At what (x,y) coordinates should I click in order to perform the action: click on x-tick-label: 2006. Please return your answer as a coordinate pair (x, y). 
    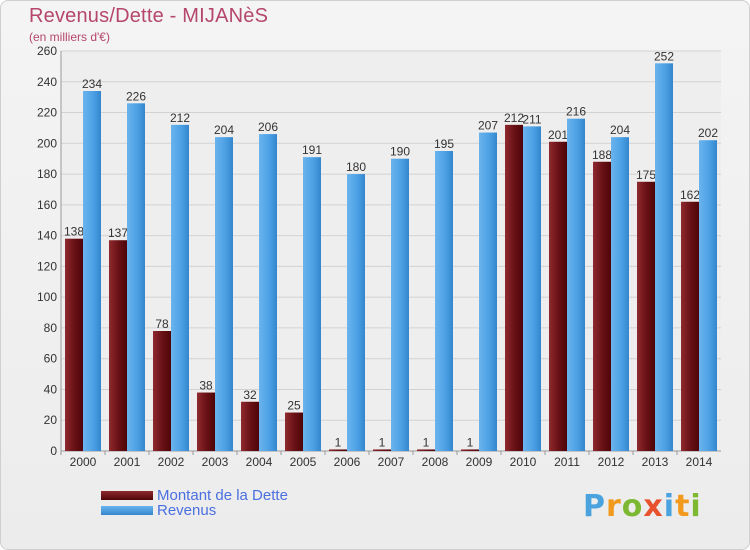
    Looking at the image, I should click on (347, 462).